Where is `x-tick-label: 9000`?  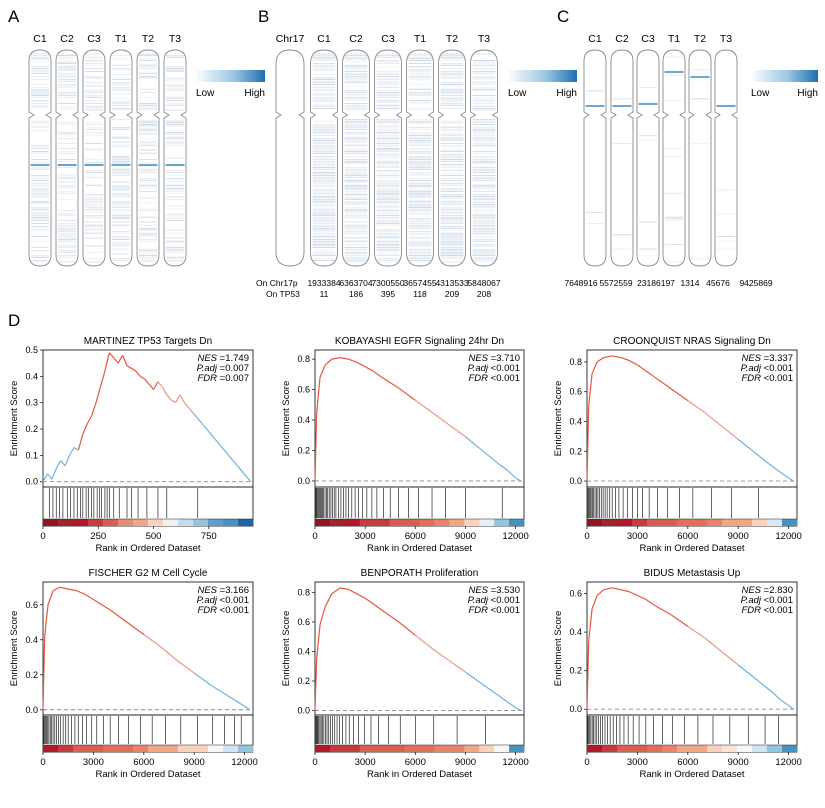 x-tick-label: 9000 is located at coordinates (465, 762).